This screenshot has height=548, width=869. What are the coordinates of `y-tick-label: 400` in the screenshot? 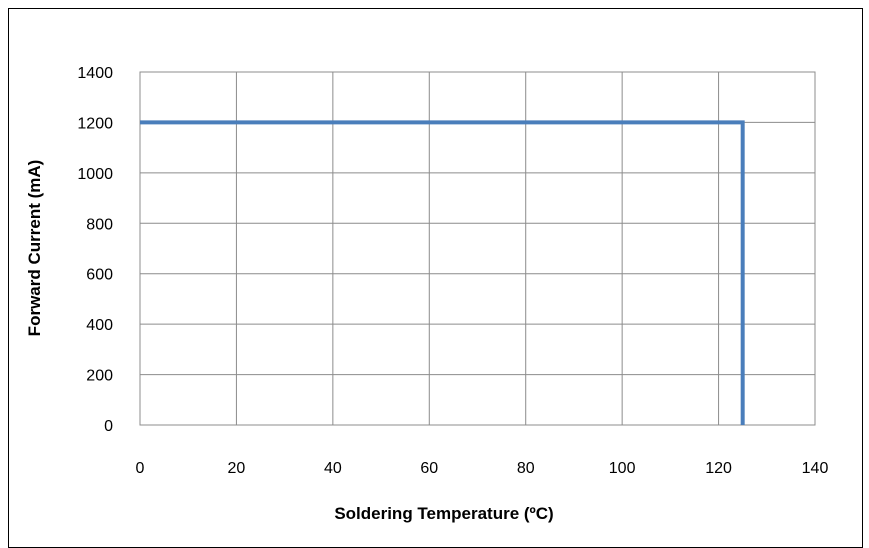 It's located at (99, 325).